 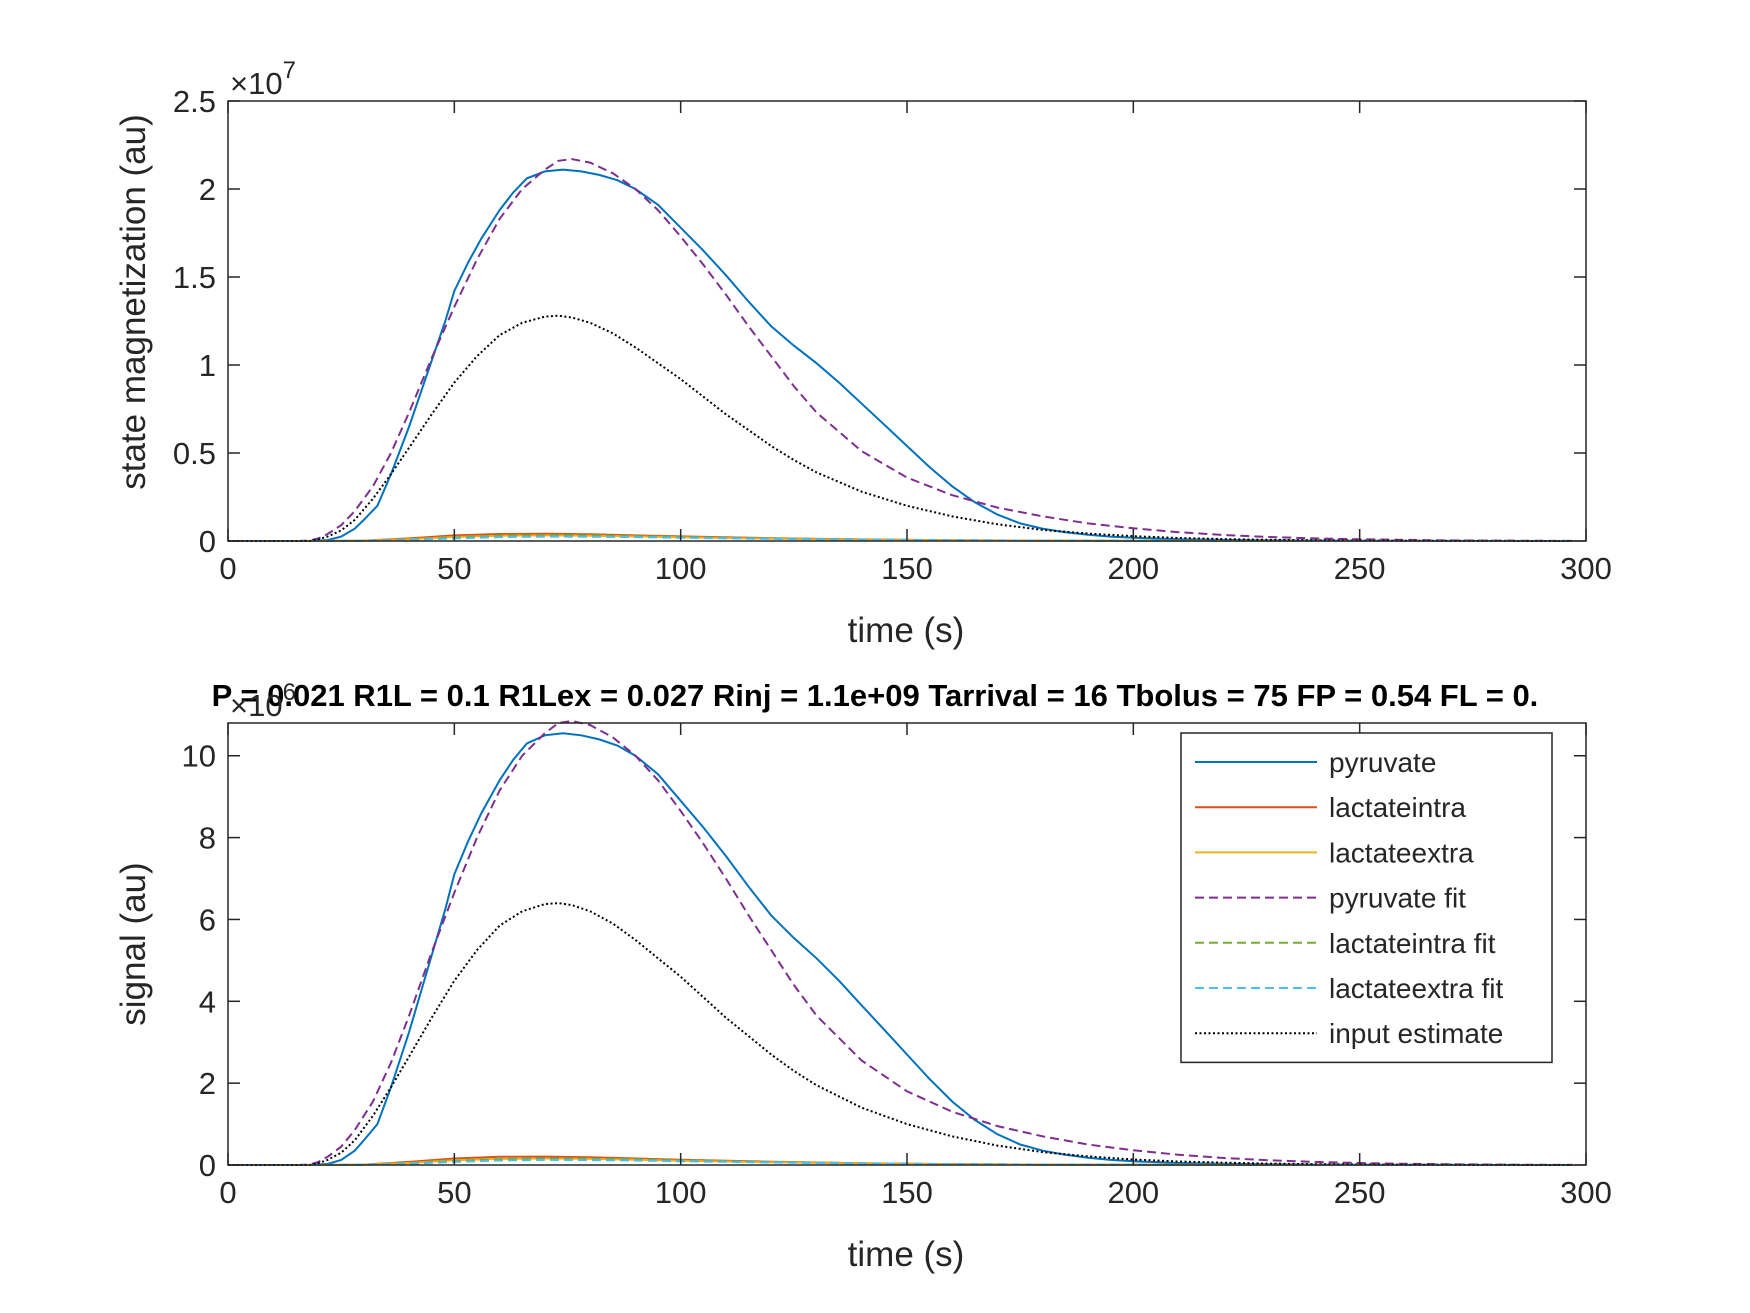 I want to click on bottom-plot-exponent: 6, so click(x=289, y=692).